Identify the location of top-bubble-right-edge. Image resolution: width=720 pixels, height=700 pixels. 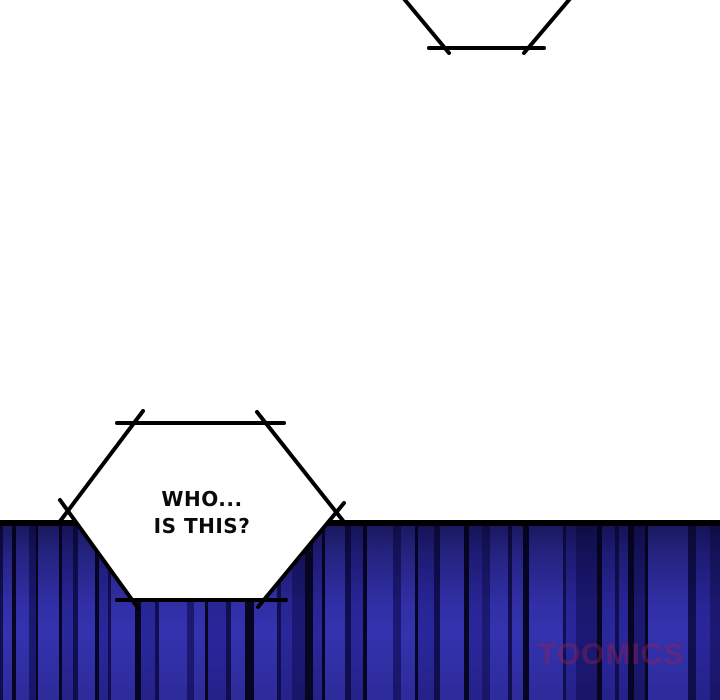
(547, 27).